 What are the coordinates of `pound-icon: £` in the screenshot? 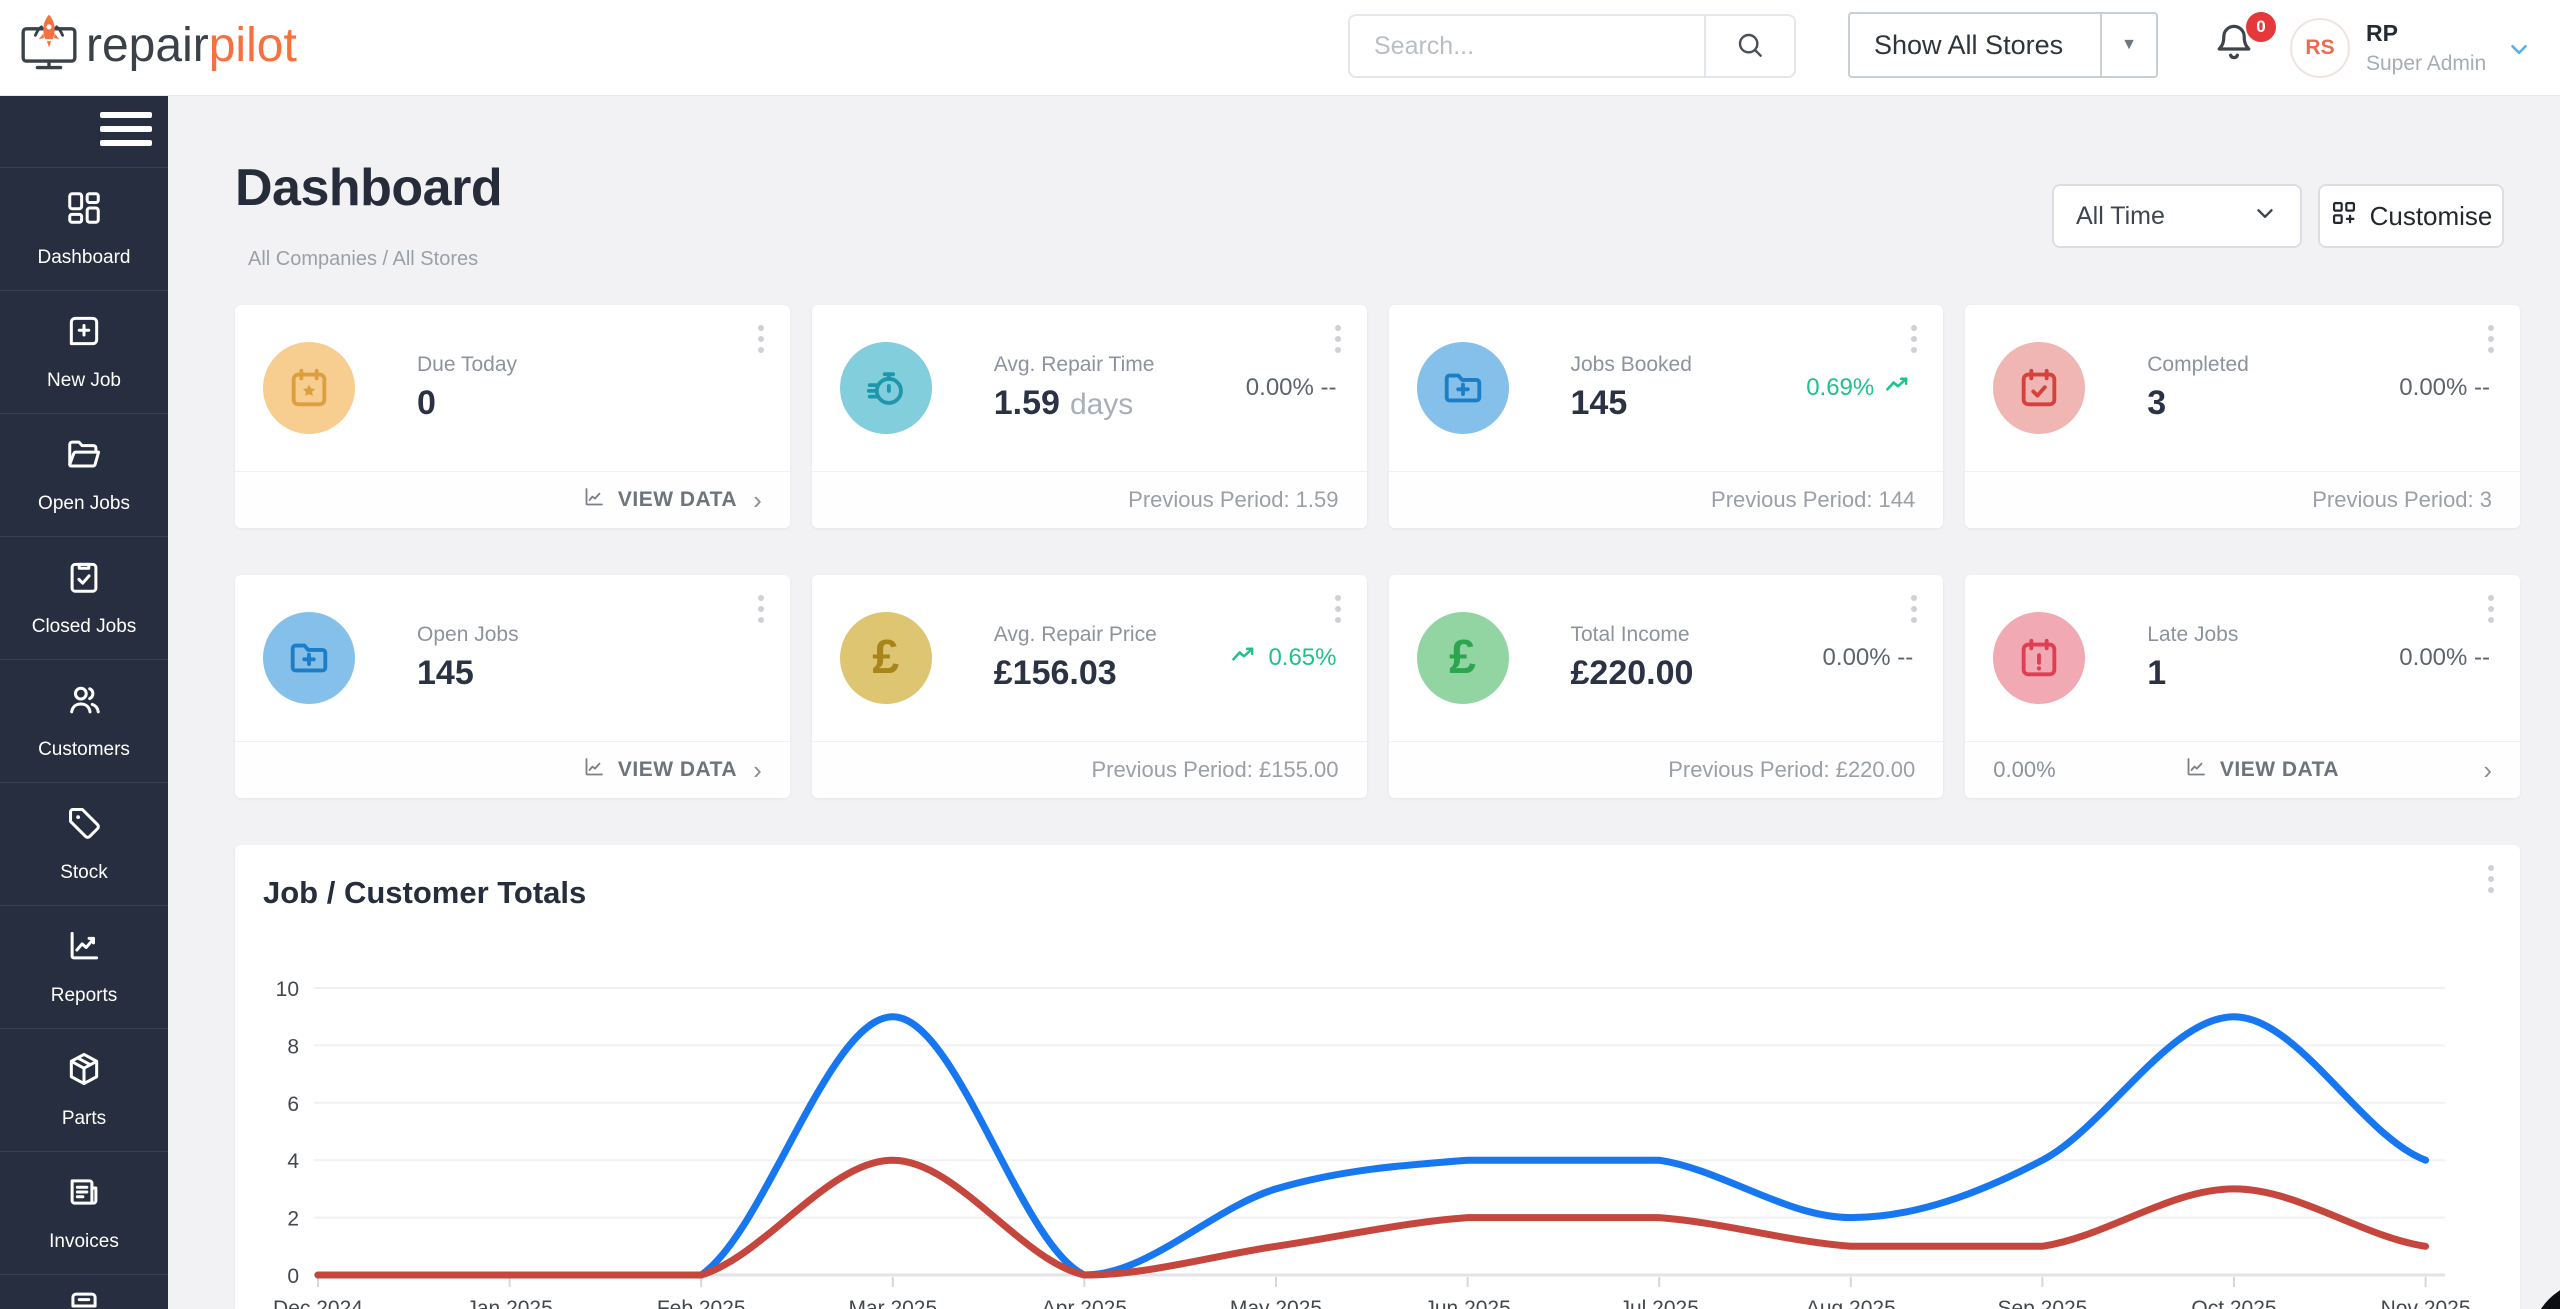 It's located at (885, 658).